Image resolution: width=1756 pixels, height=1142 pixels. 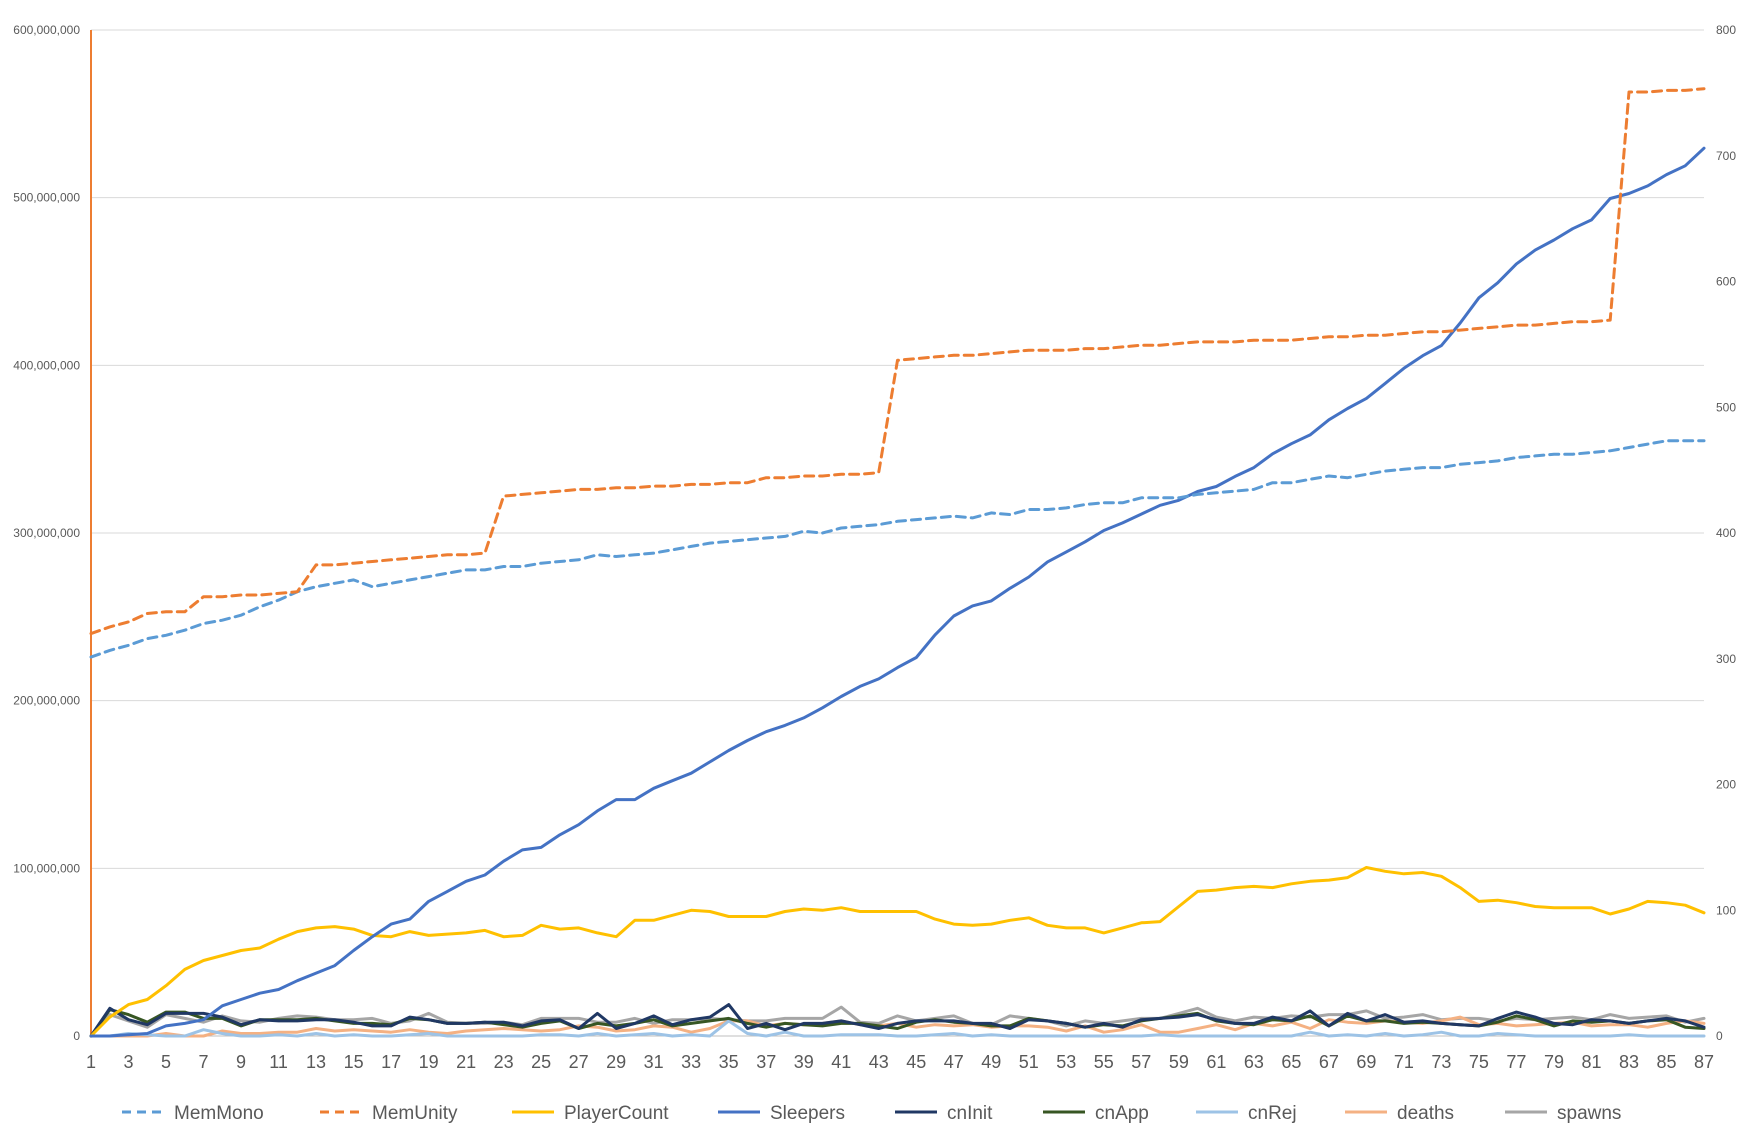 I want to click on x-tick-label: 87, so click(x=1704, y=1062).